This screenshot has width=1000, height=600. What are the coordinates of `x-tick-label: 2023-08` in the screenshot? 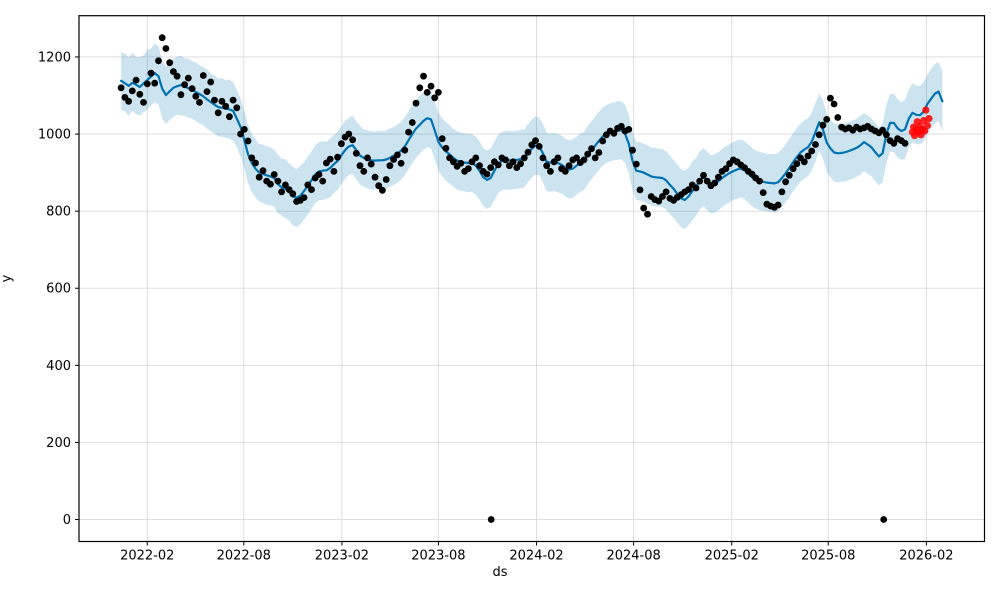 It's located at (438, 556).